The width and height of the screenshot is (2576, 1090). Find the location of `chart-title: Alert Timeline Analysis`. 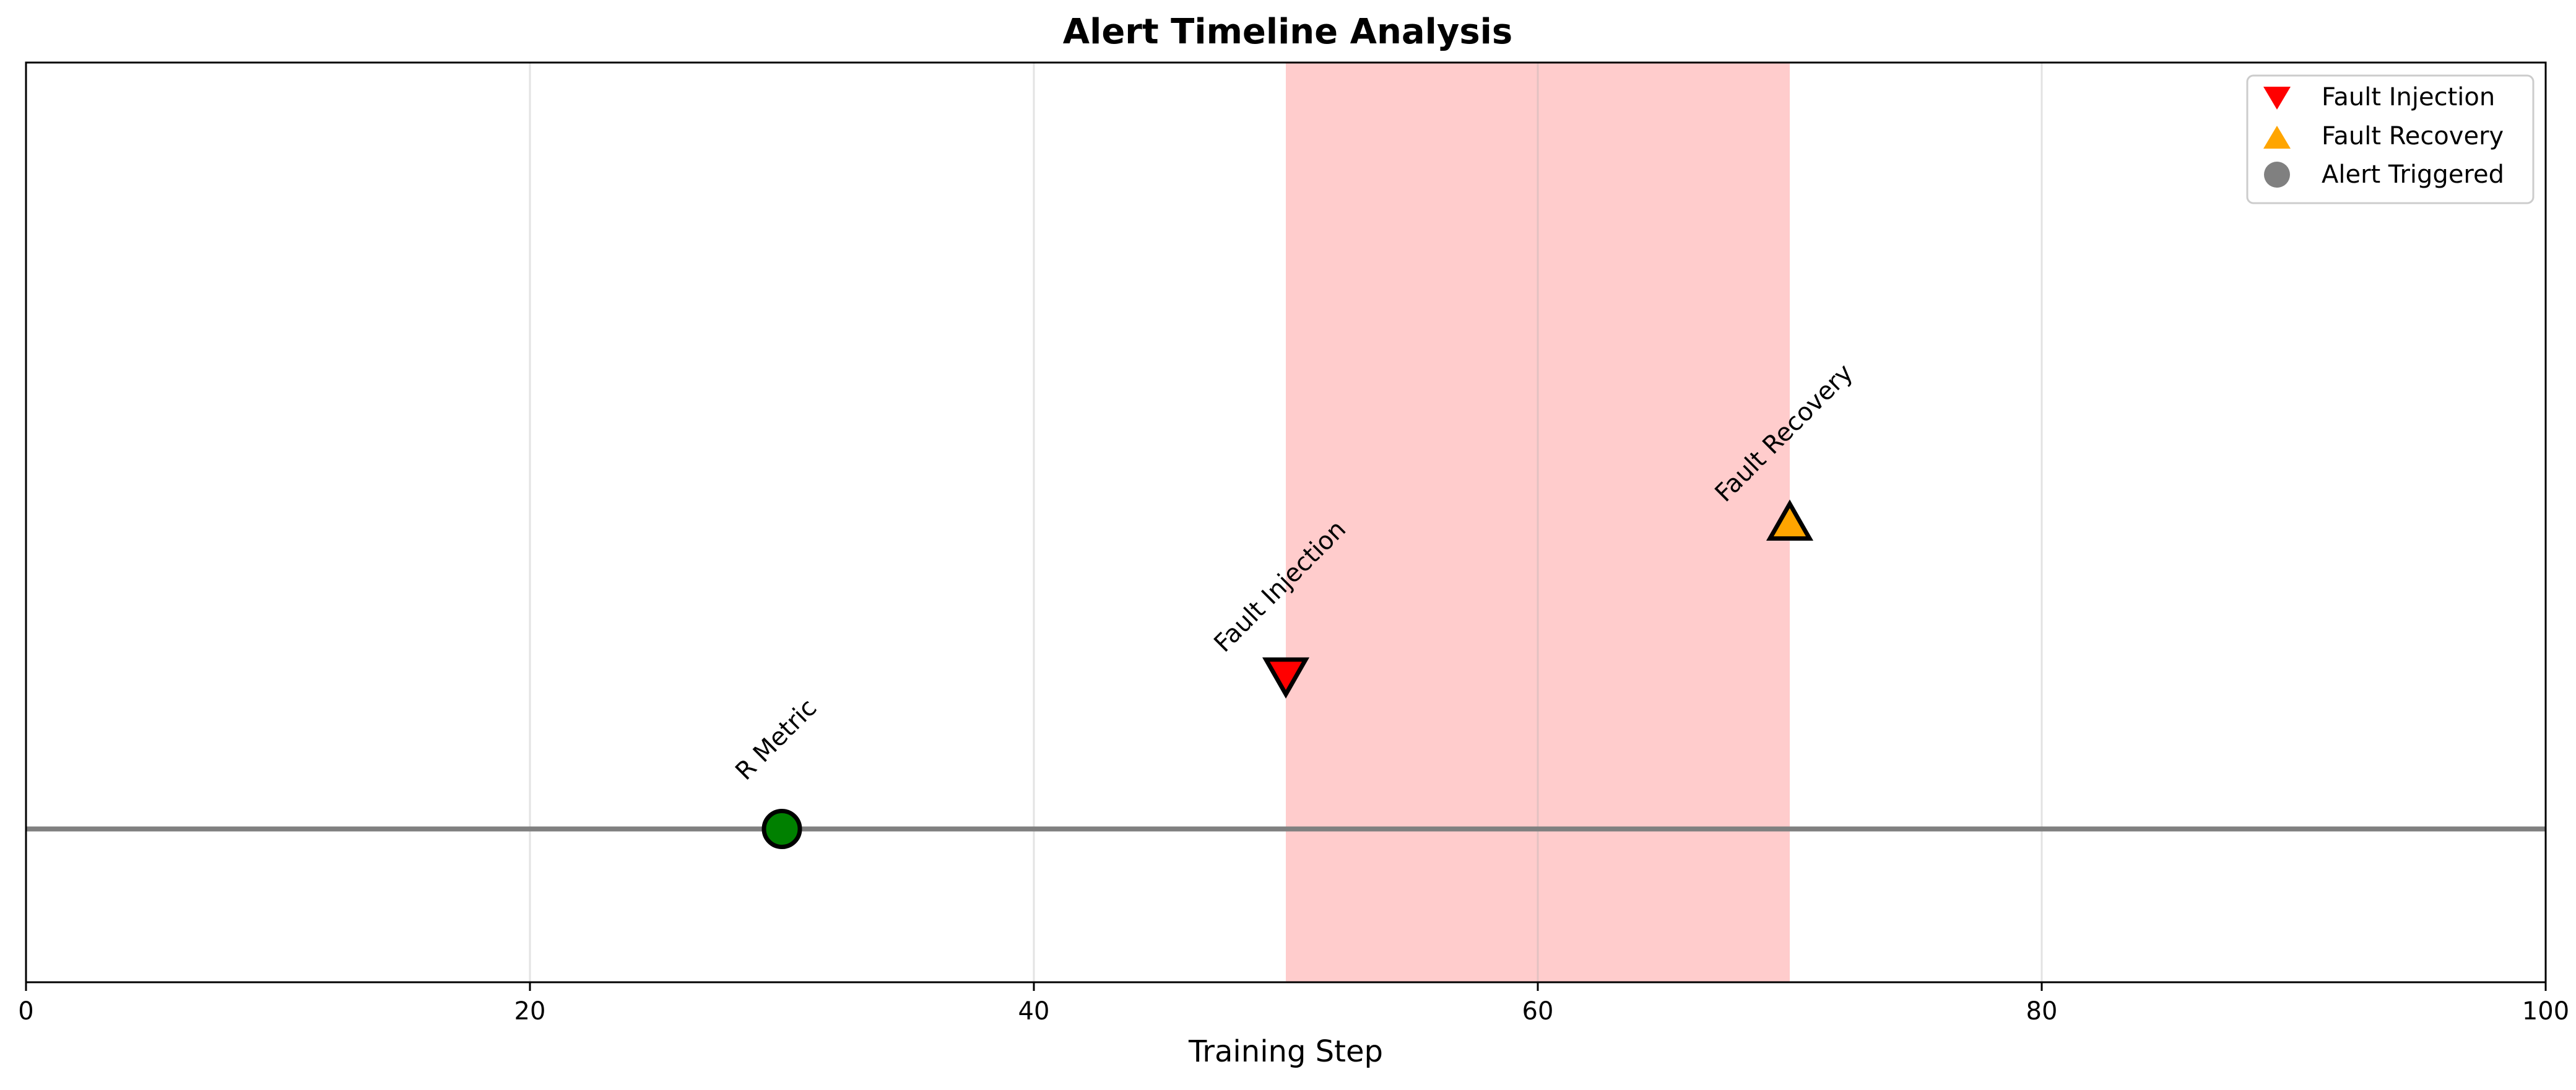

chart-title: Alert Timeline Analysis is located at coordinates (1287, 32).